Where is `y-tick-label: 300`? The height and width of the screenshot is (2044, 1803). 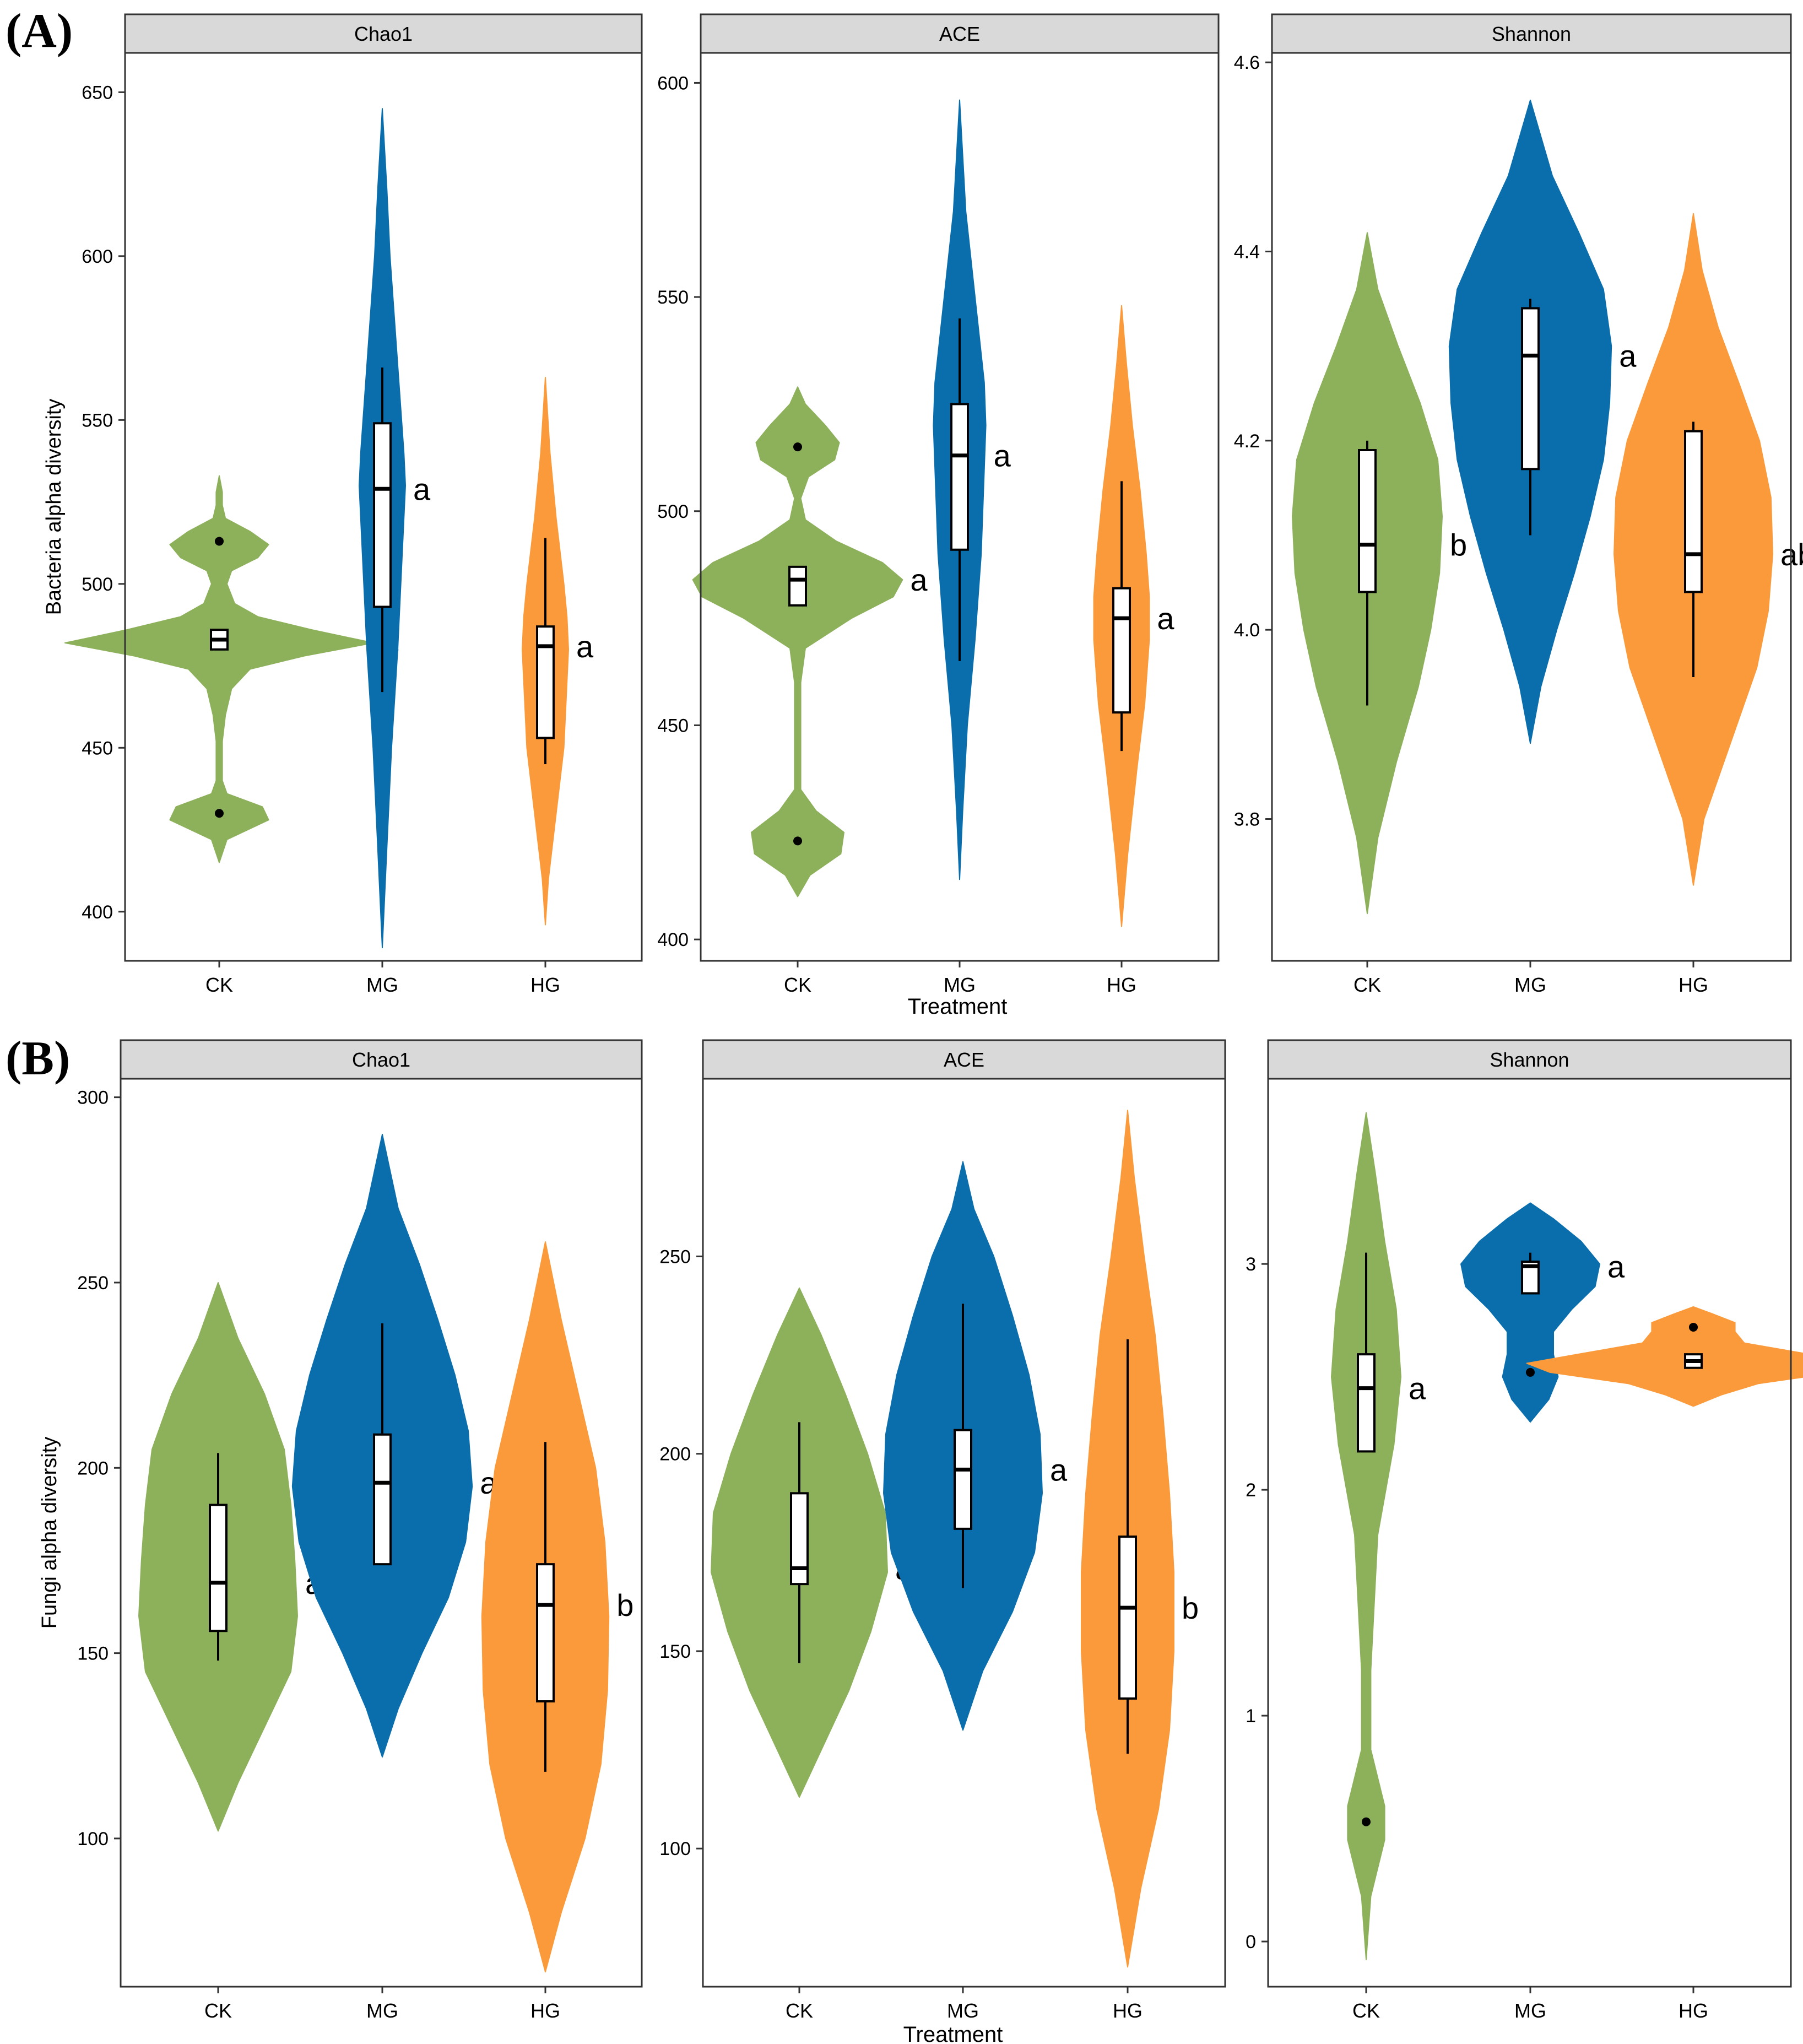 y-tick-label: 300 is located at coordinates (93, 1098).